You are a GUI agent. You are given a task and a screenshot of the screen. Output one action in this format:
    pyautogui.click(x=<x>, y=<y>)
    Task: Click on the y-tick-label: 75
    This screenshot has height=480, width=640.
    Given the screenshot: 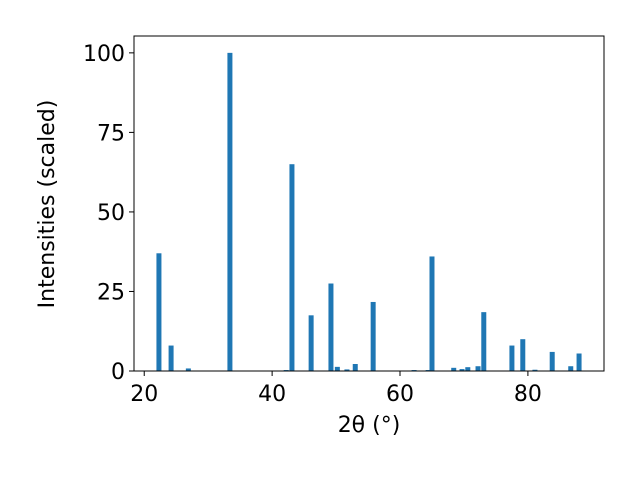 What is the action you would take?
    pyautogui.click(x=111, y=133)
    